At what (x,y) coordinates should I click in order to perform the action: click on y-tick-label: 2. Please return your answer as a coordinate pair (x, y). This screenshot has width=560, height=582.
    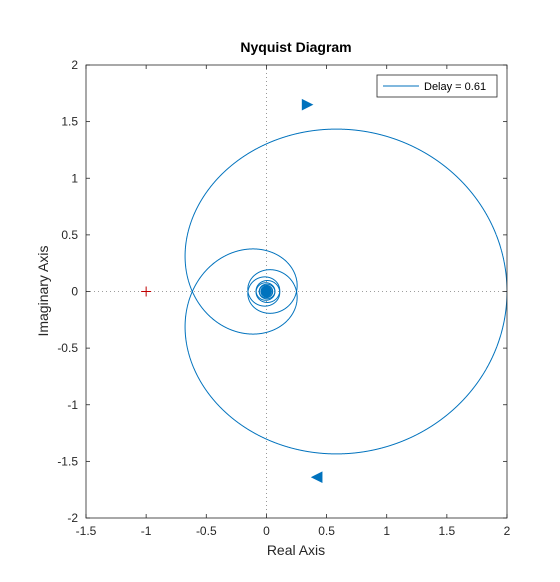
    Looking at the image, I should click on (74, 65).